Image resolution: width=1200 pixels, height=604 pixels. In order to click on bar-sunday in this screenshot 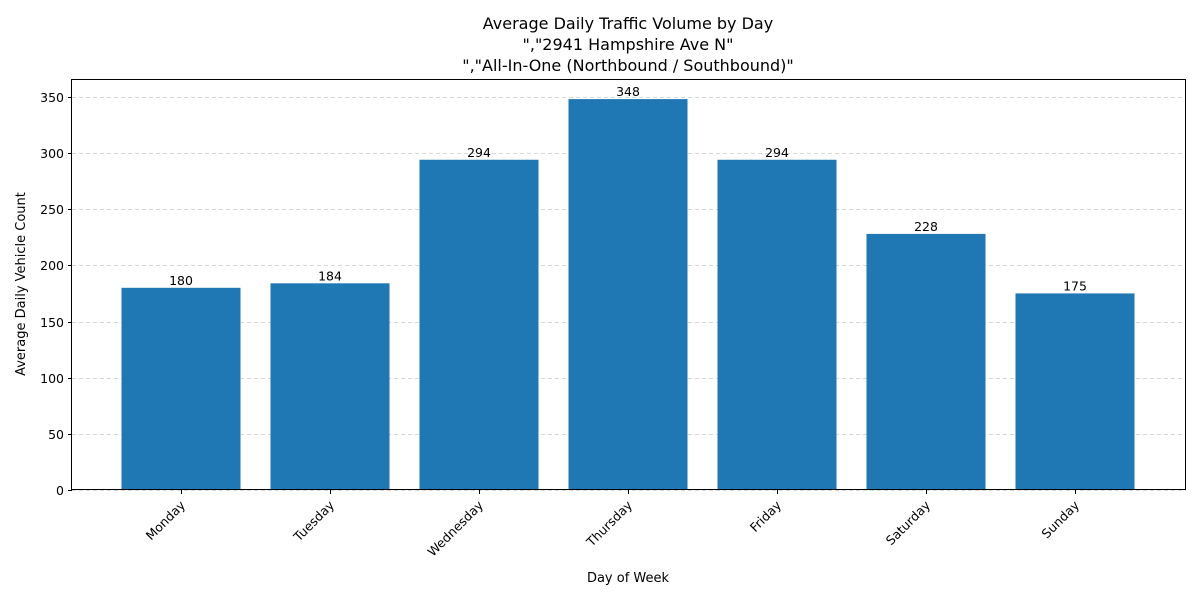, I will do `click(1075, 391)`.